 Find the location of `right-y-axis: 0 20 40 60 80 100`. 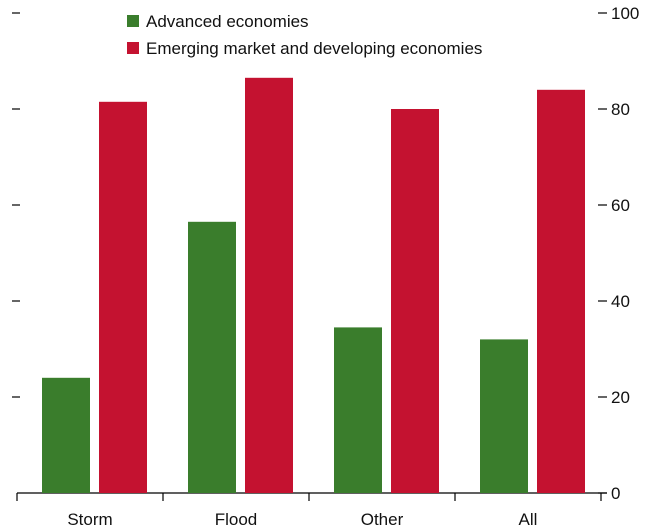

right-y-axis: 0 20 40 60 80 100 is located at coordinates (618, 253).